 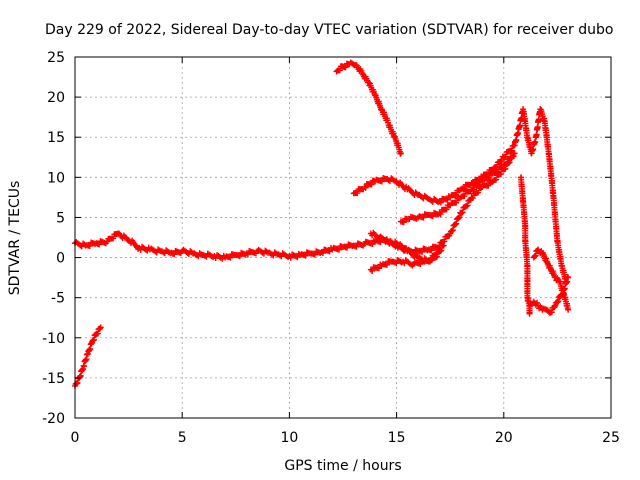 What do you see at coordinates (611, 438) in the screenshot?
I see `x-tick-label: 25` at bounding box center [611, 438].